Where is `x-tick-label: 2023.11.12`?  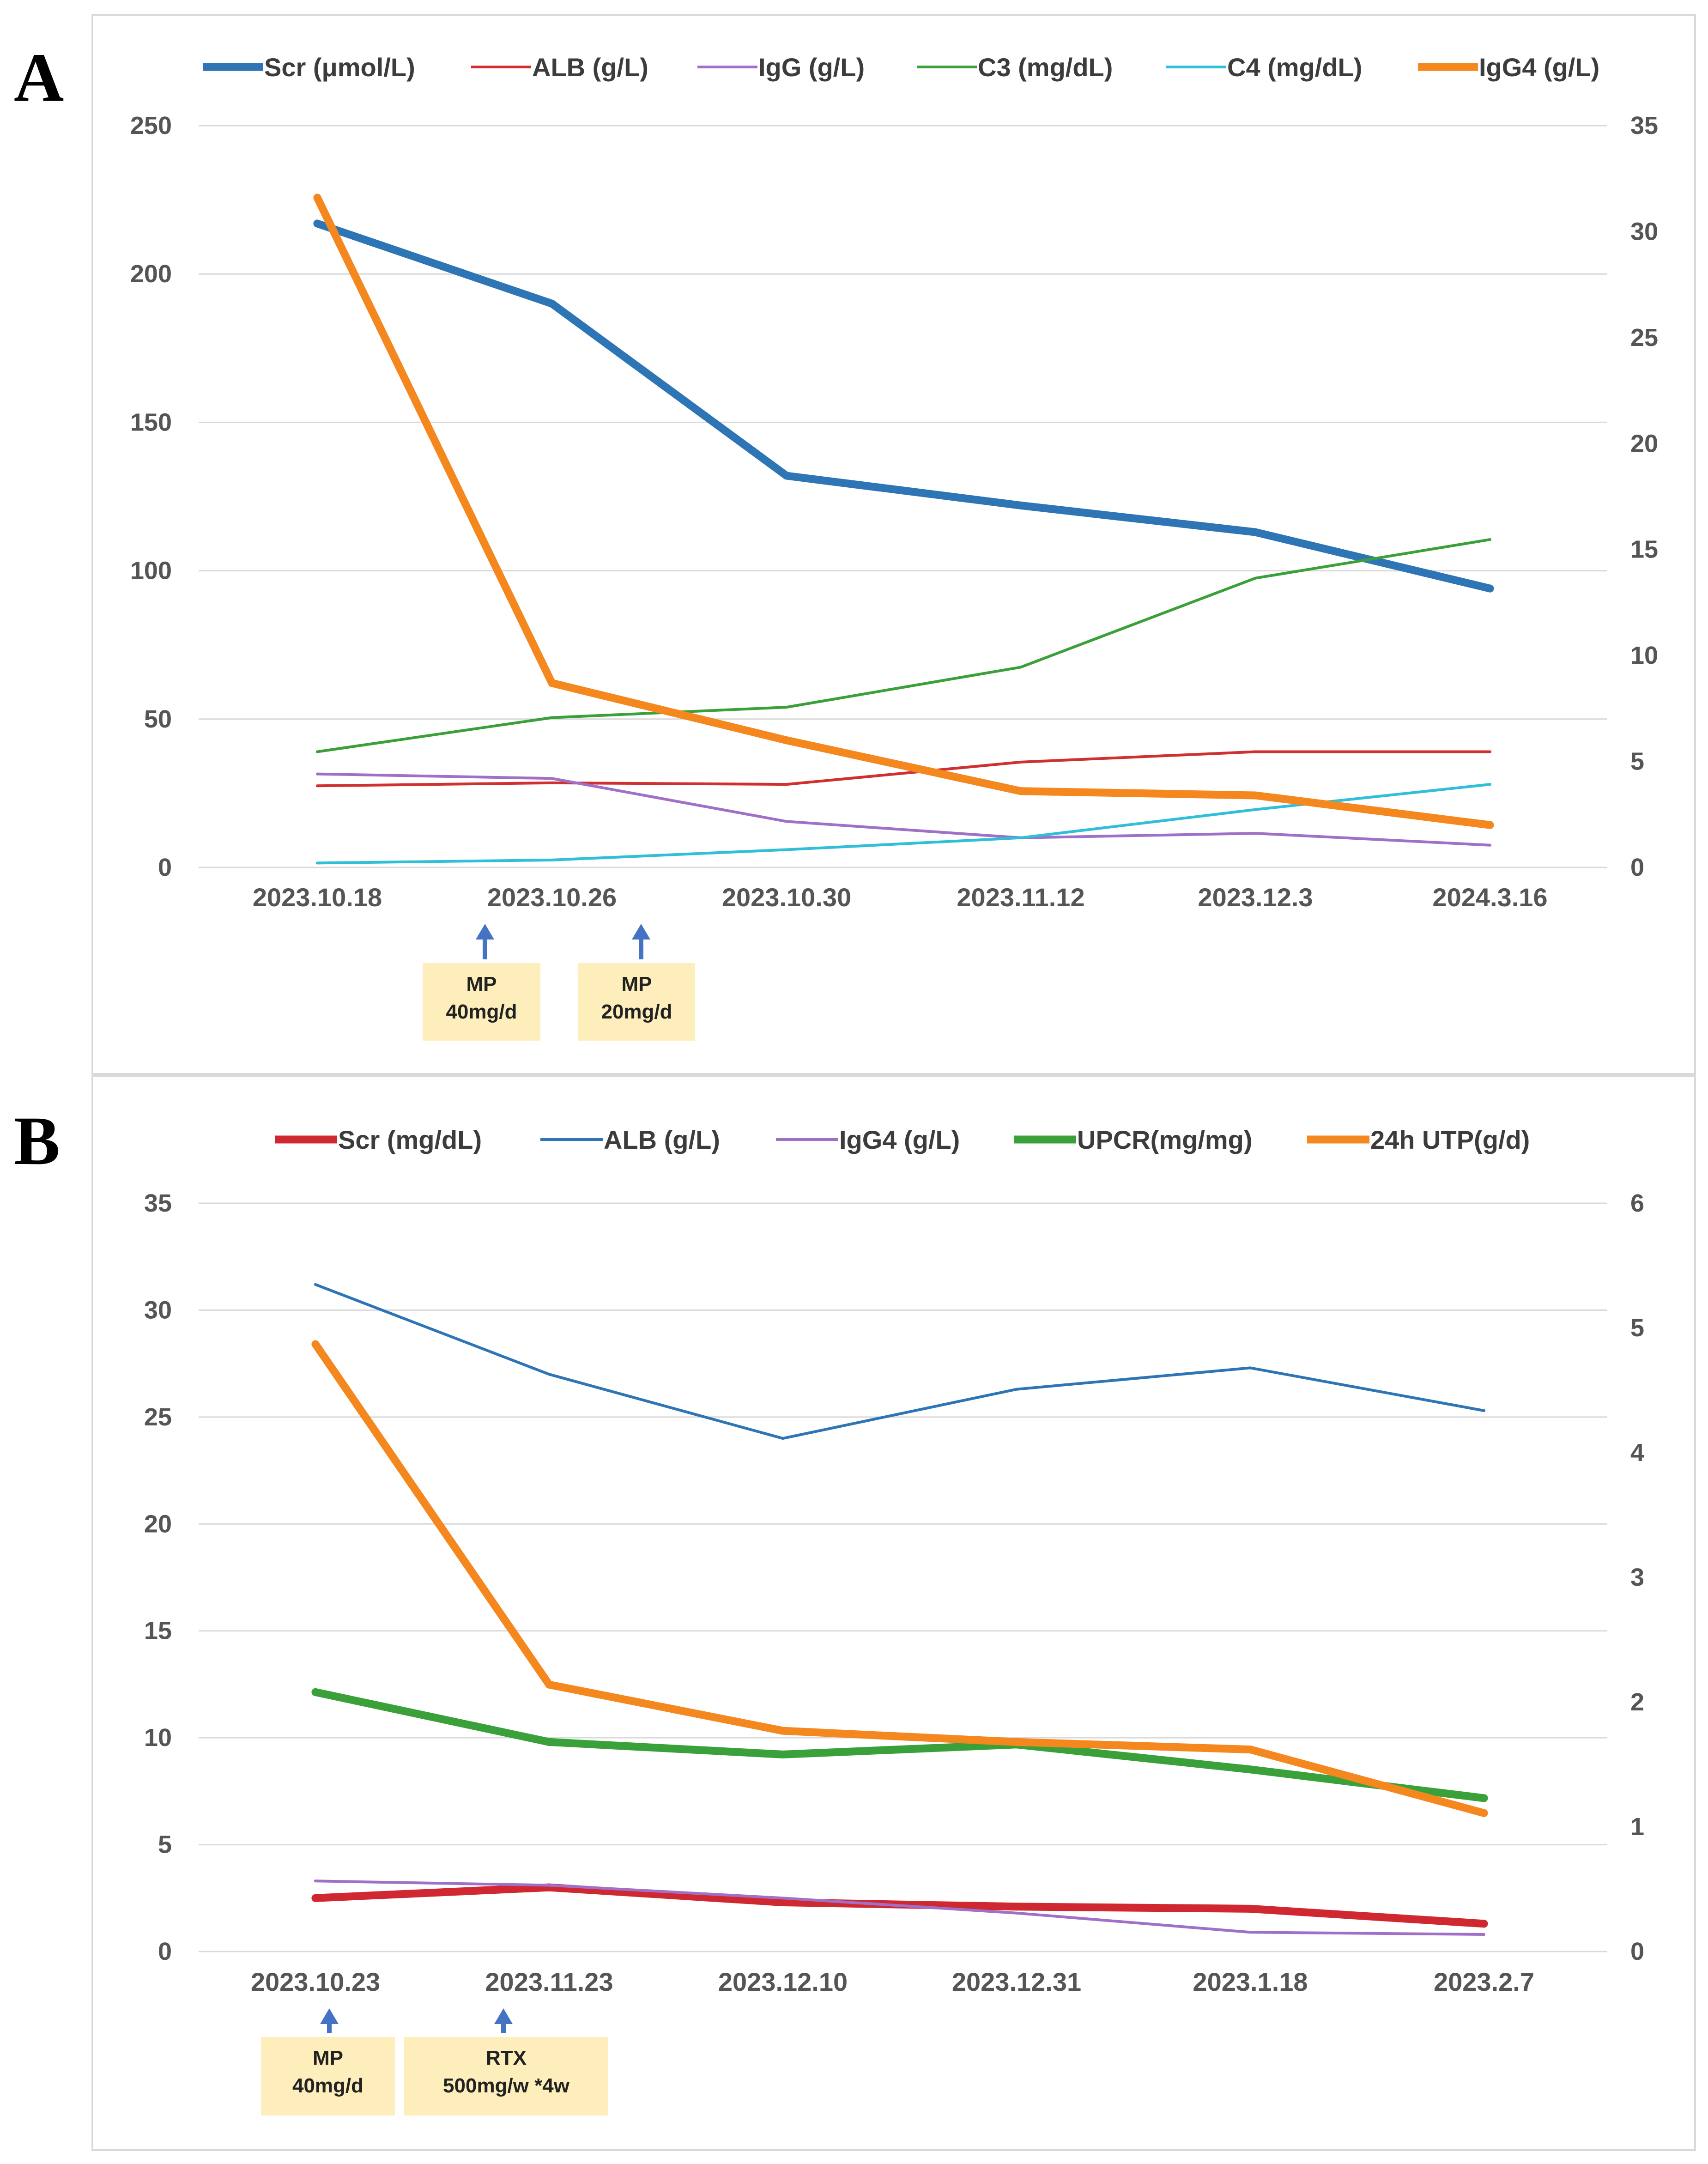
x-tick-label: 2023.11.12 is located at coordinates (1020, 897).